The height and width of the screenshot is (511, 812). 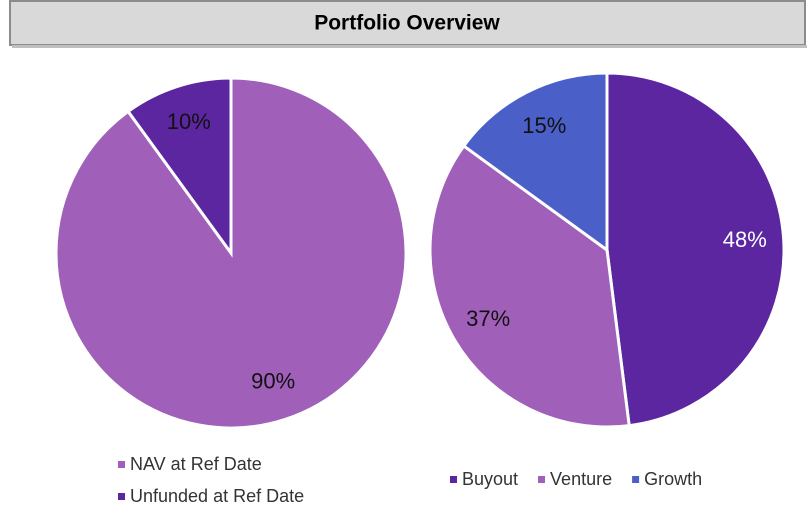 What do you see at coordinates (189, 121) in the screenshot?
I see `slice-label: 10%` at bounding box center [189, 121].